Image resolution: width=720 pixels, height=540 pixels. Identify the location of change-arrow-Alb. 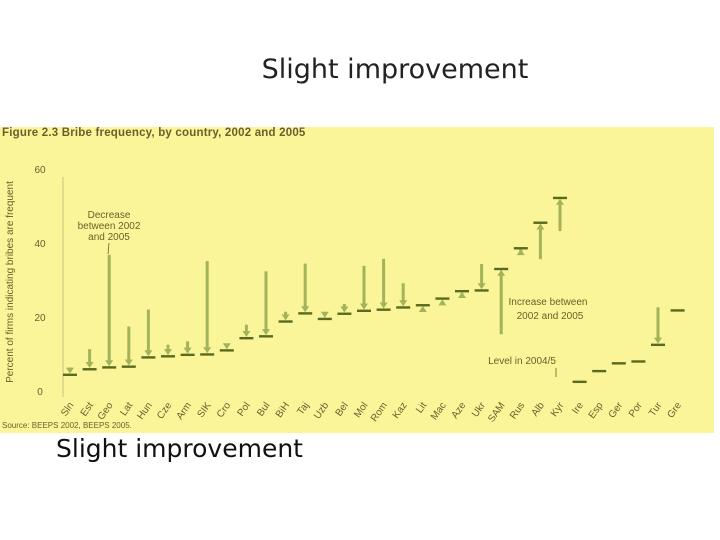
(540, 226).